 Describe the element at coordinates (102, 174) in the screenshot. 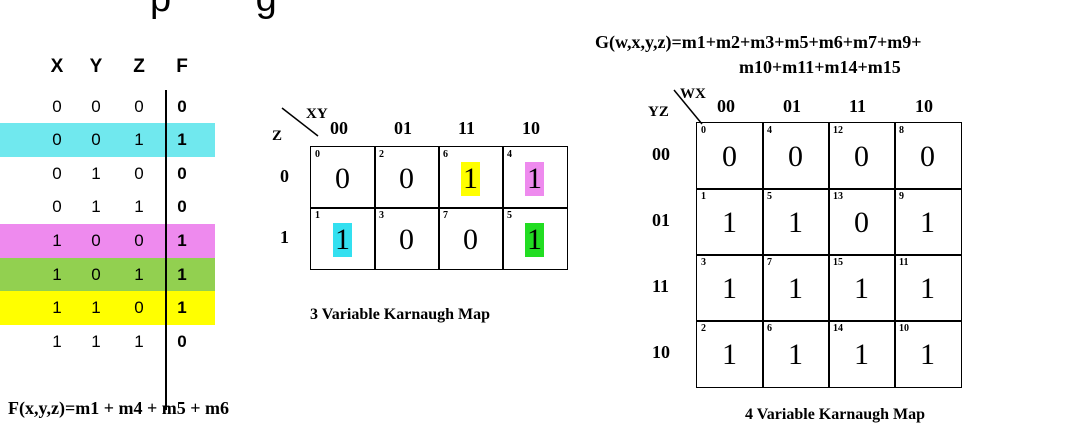

I see `truth-table-row: 0 1 0 0` at that location.